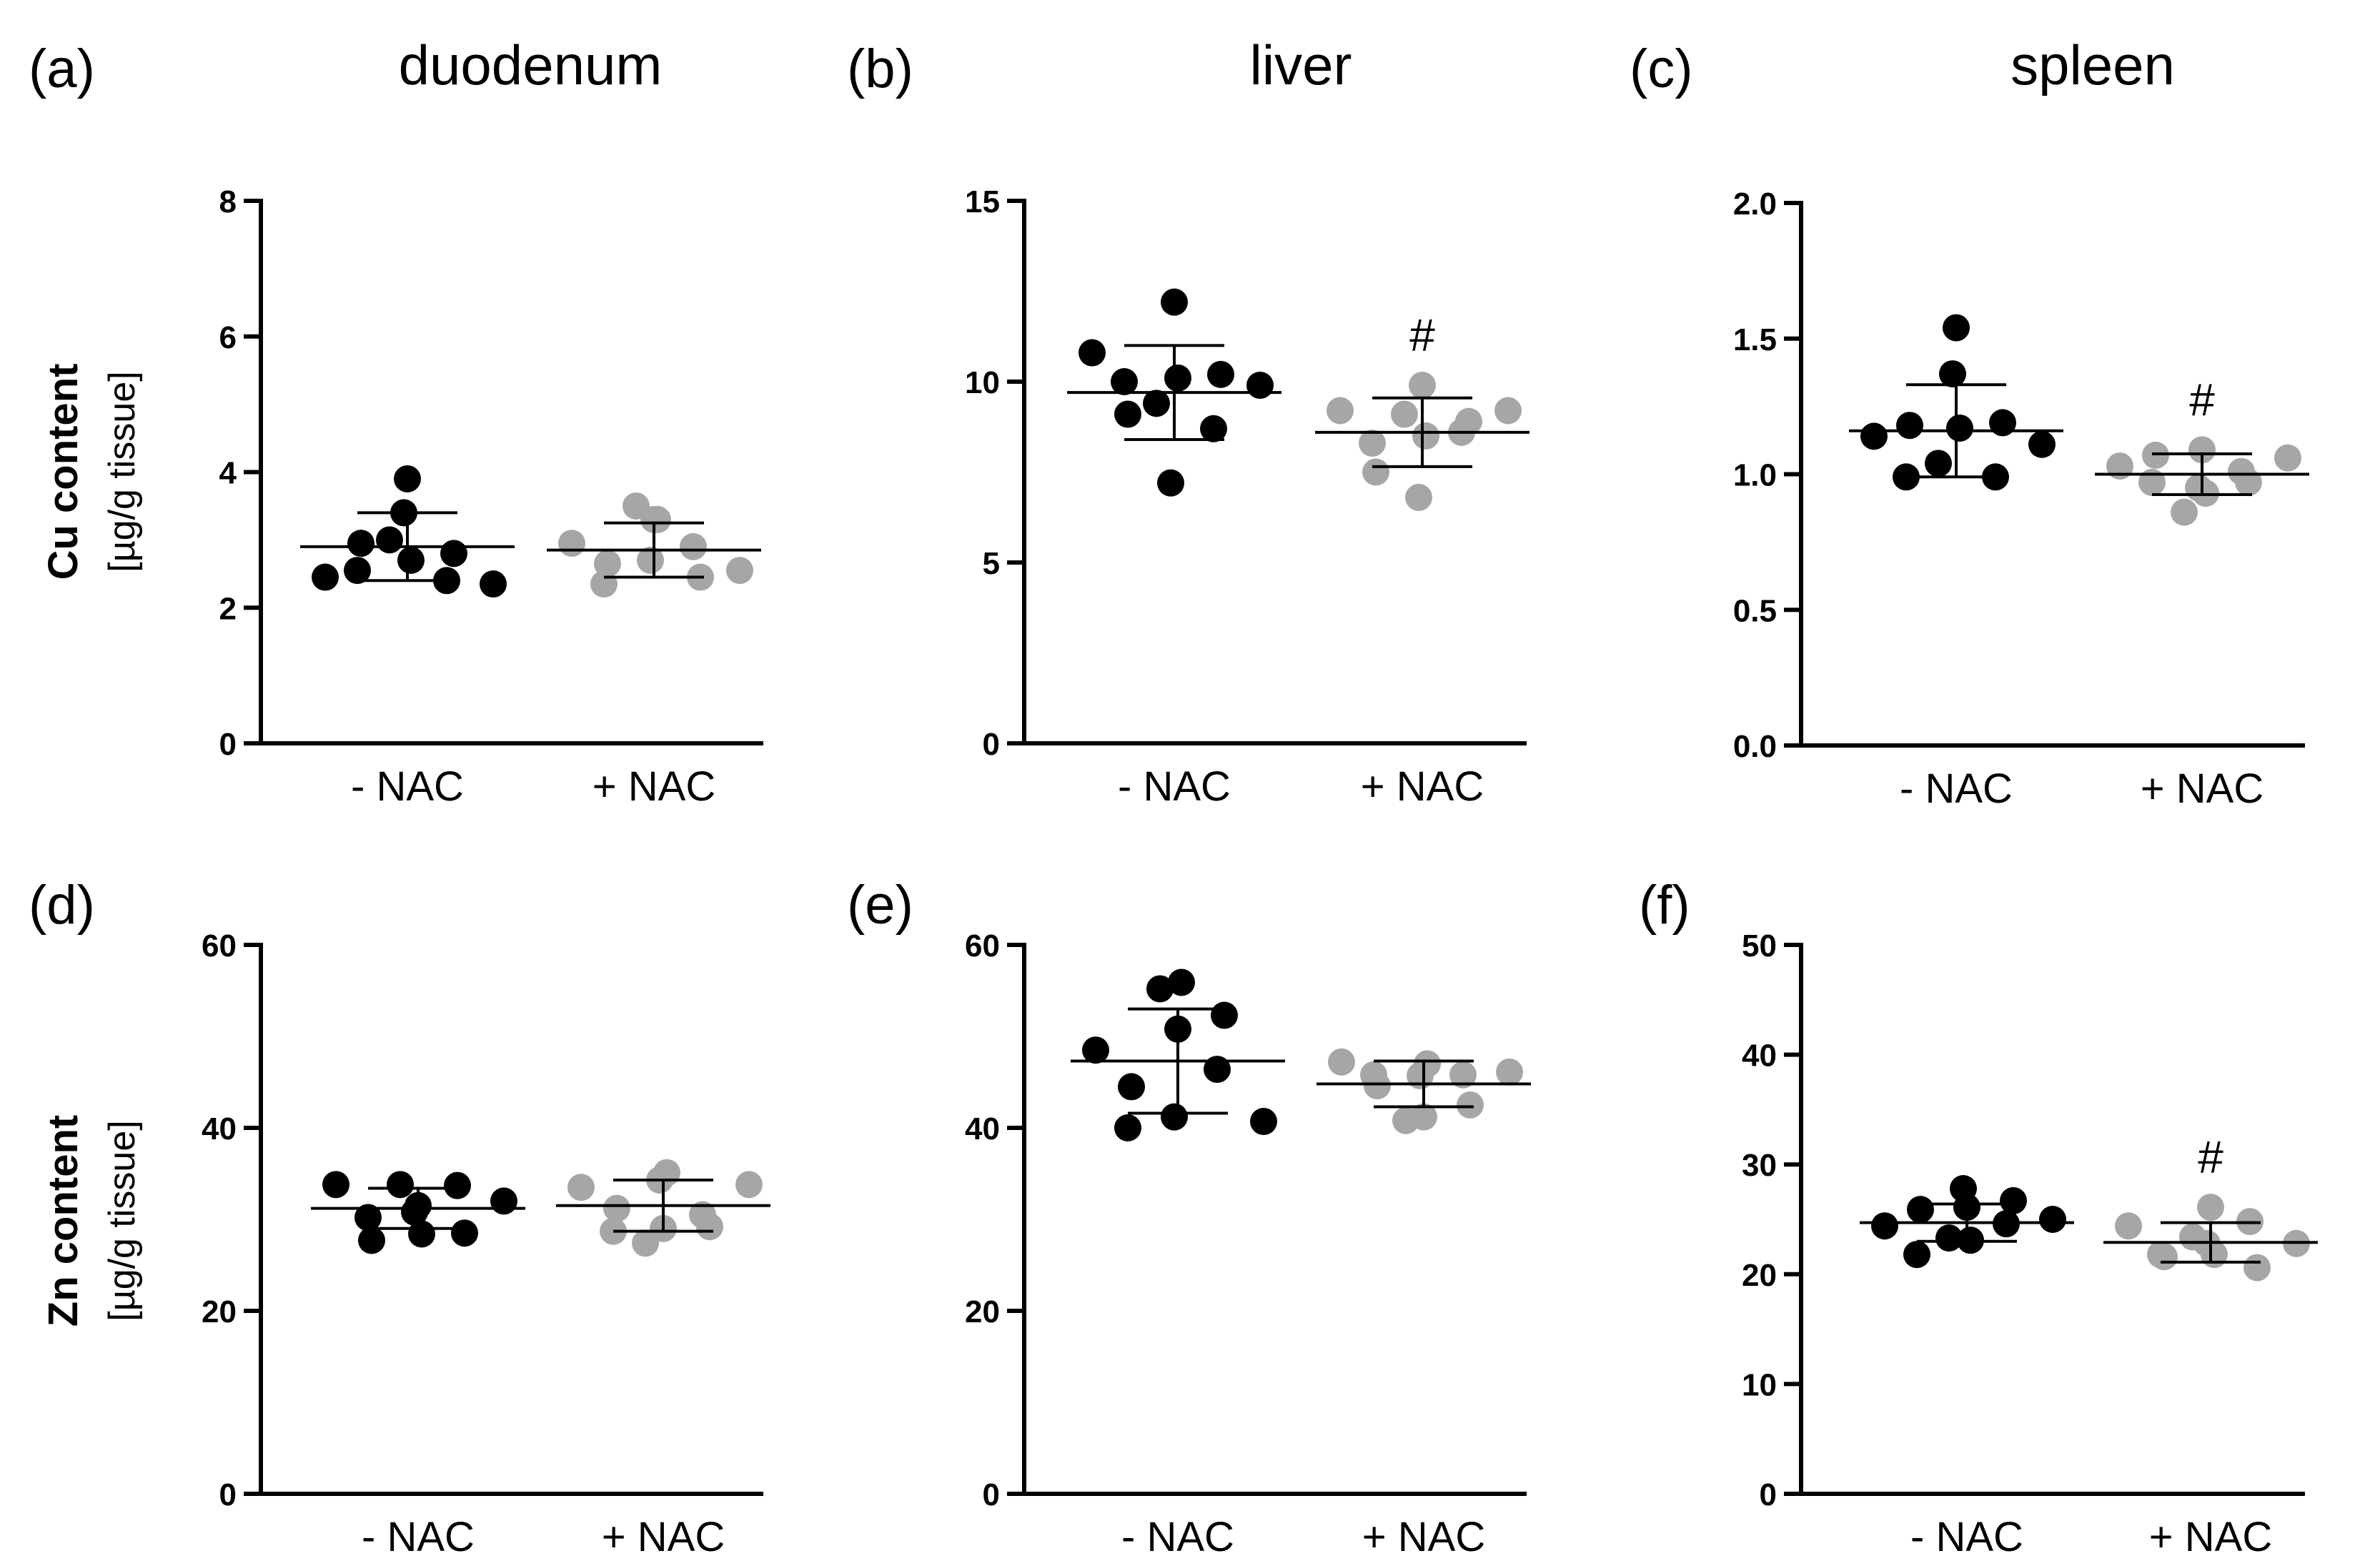 The width and height of the screenshot is (2380, 1566). Describe the element at coordinates (1755, 340) in the screenshot. I see `y-tick-label: 1.5` at that location.